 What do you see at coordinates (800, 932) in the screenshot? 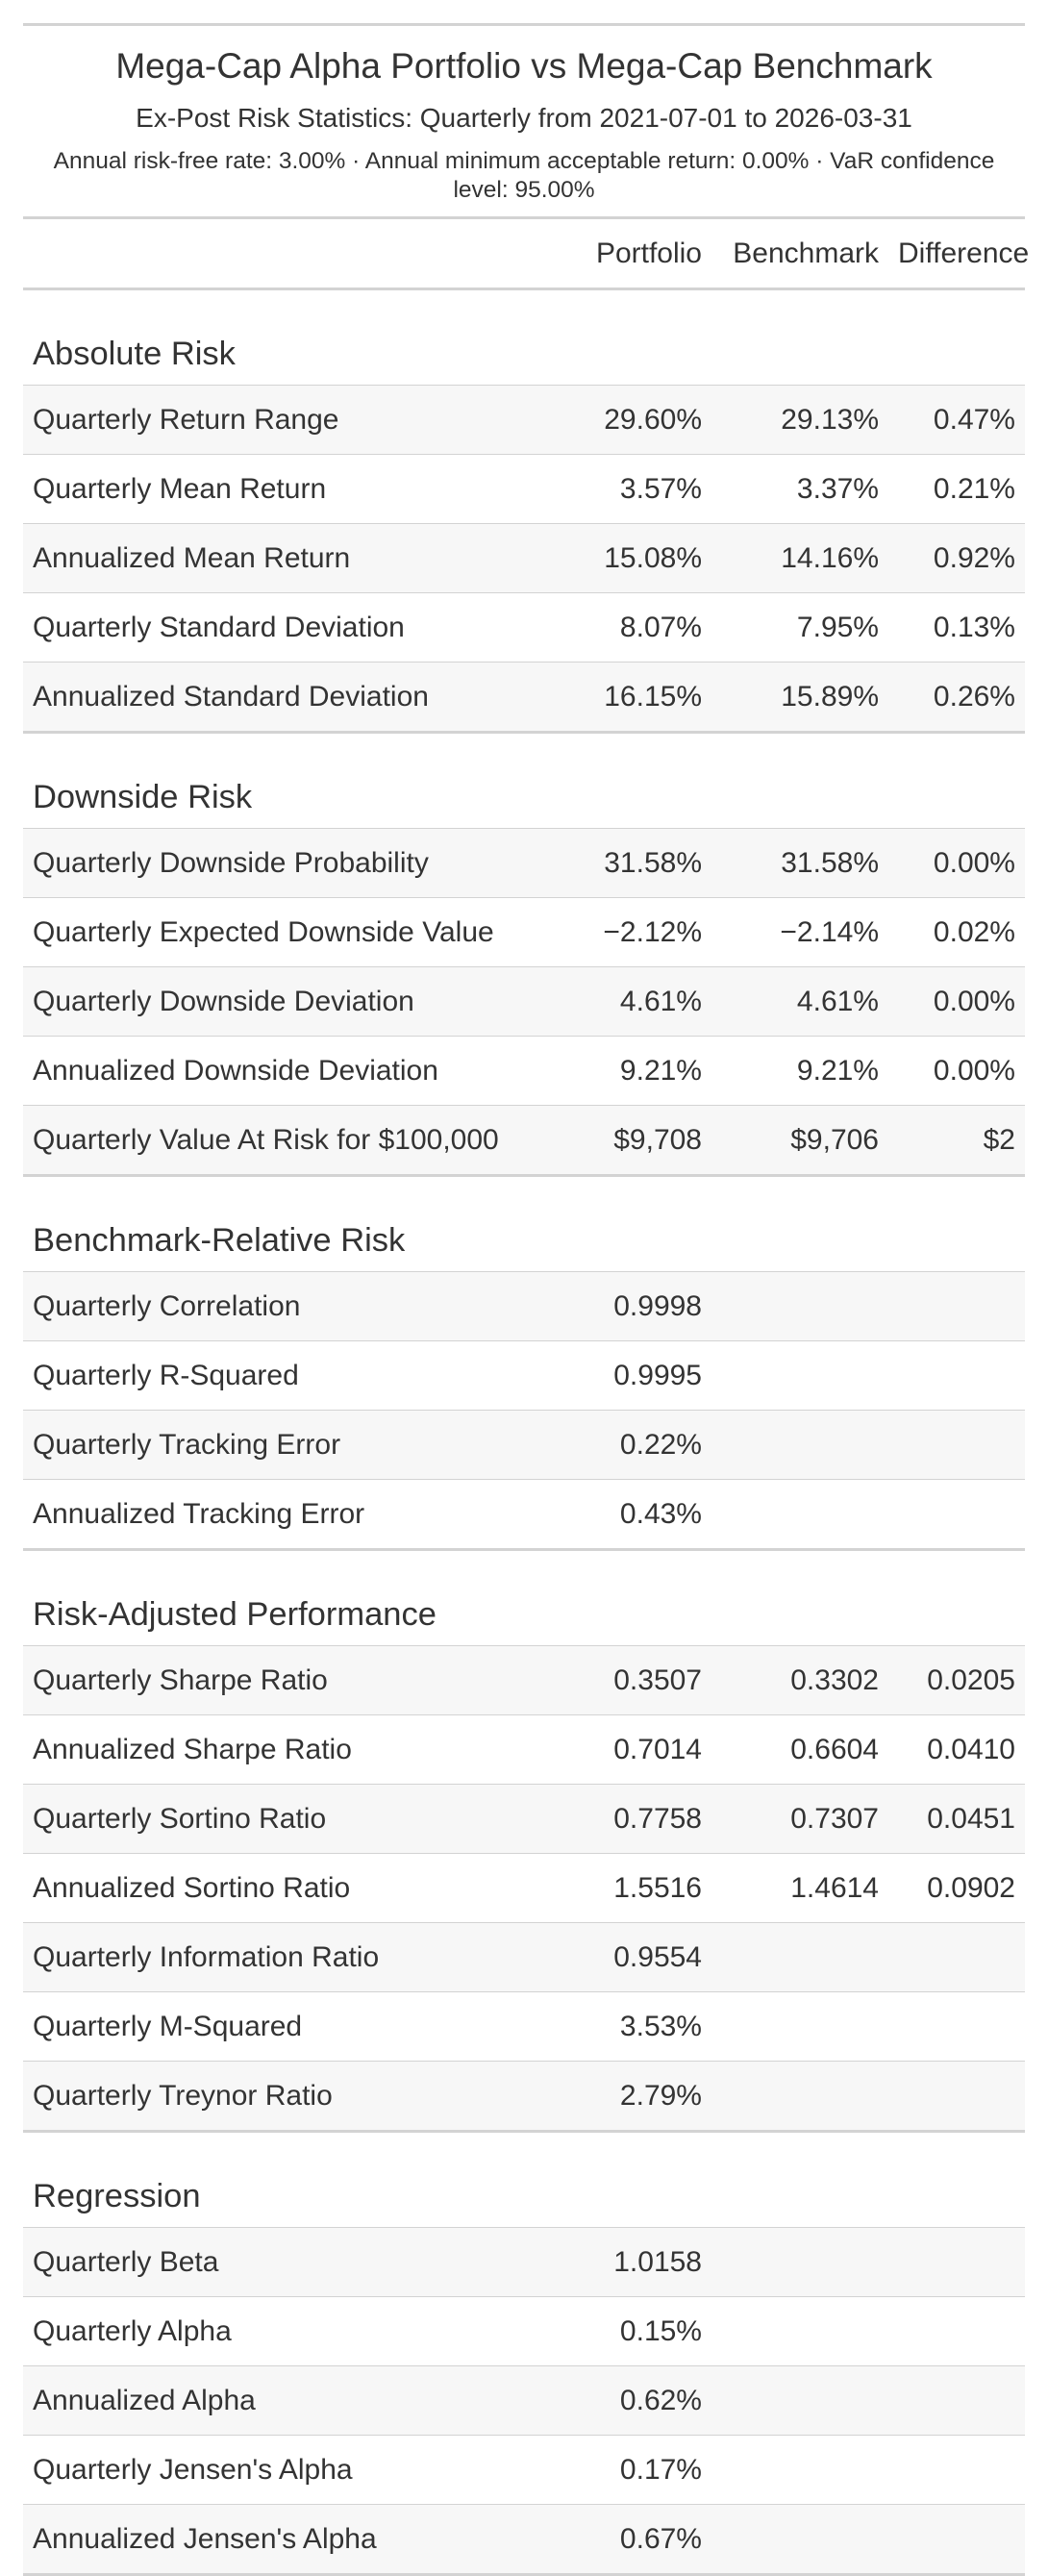
I see `benchmark-value: −2.14%` at bounding box center [800, 932].